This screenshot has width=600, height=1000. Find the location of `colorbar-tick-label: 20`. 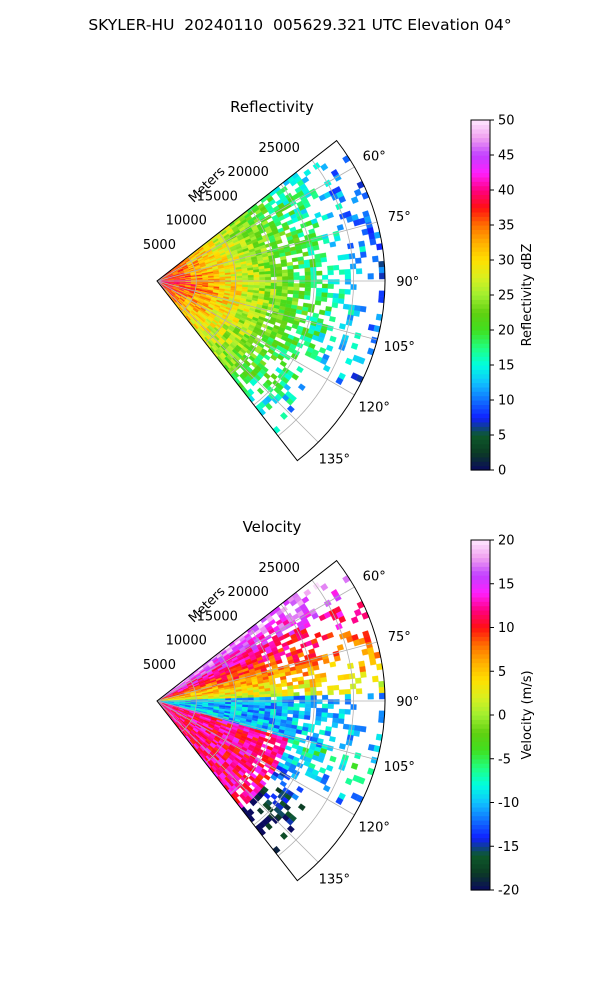

colorbar-tick-label: 20 is located at coordinates (506, 541).